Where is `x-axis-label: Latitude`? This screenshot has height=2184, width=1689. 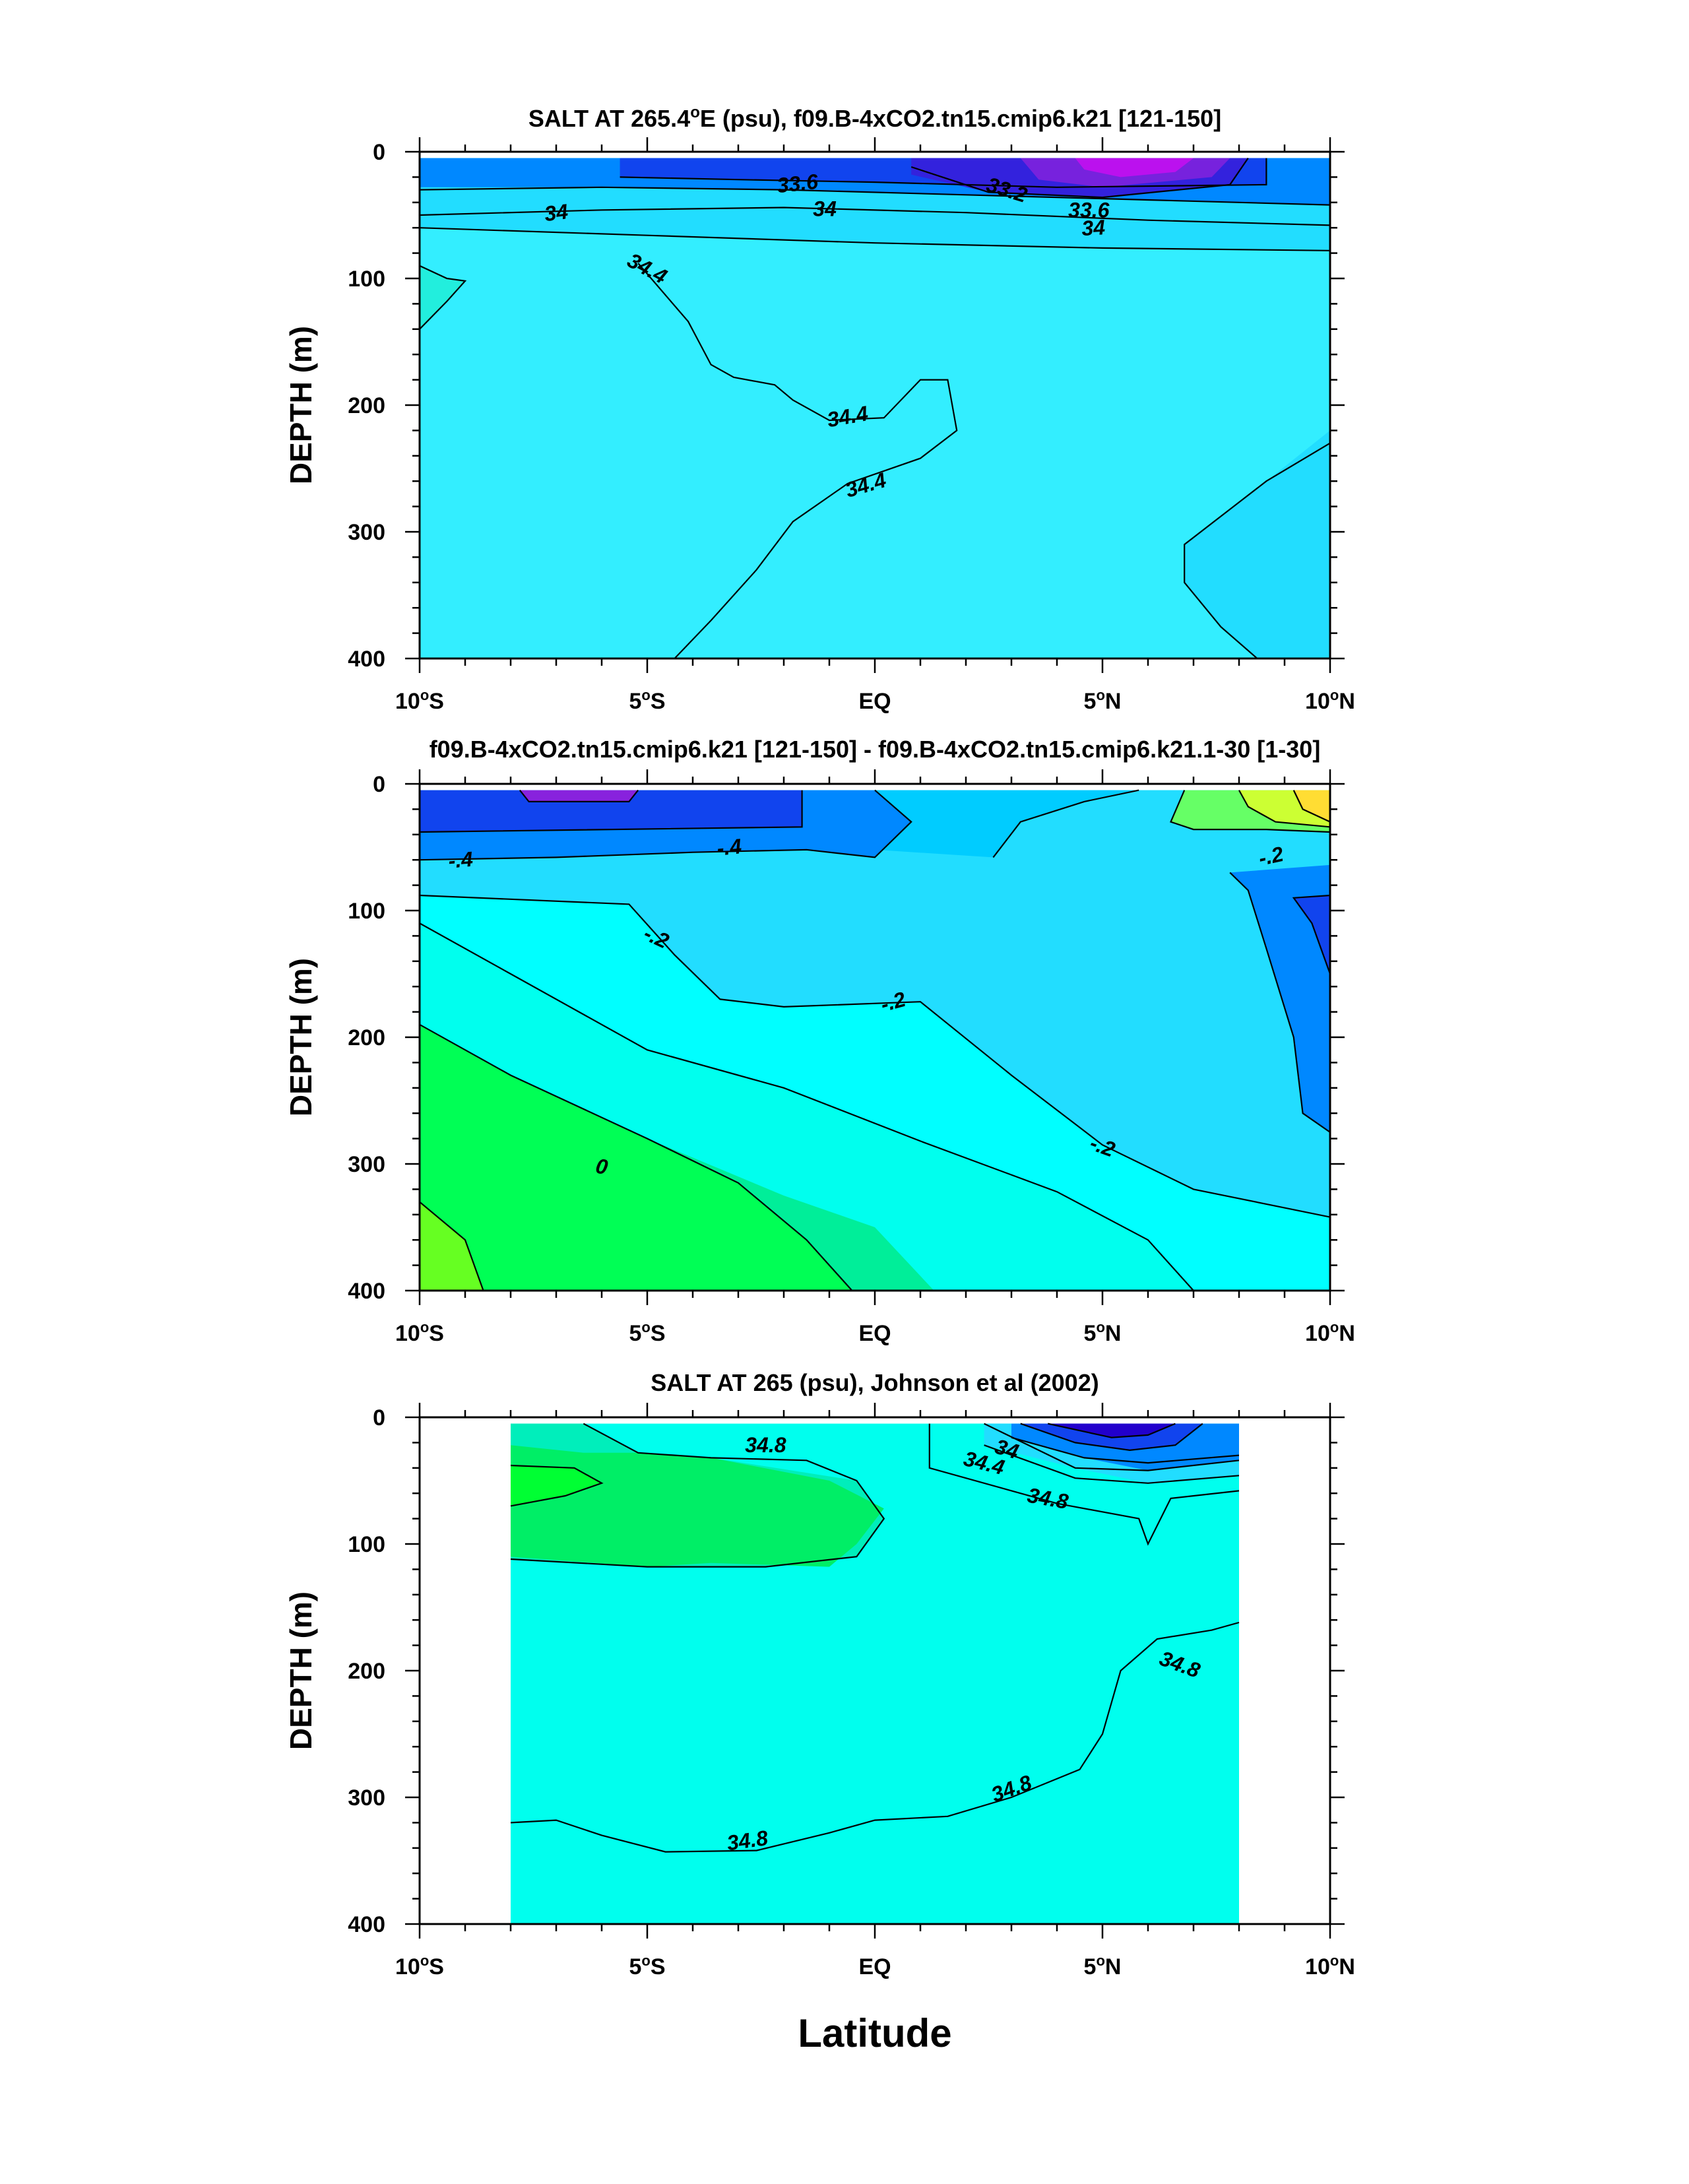 x-axis-label: Latitude is located at coordinates (874, 2033).